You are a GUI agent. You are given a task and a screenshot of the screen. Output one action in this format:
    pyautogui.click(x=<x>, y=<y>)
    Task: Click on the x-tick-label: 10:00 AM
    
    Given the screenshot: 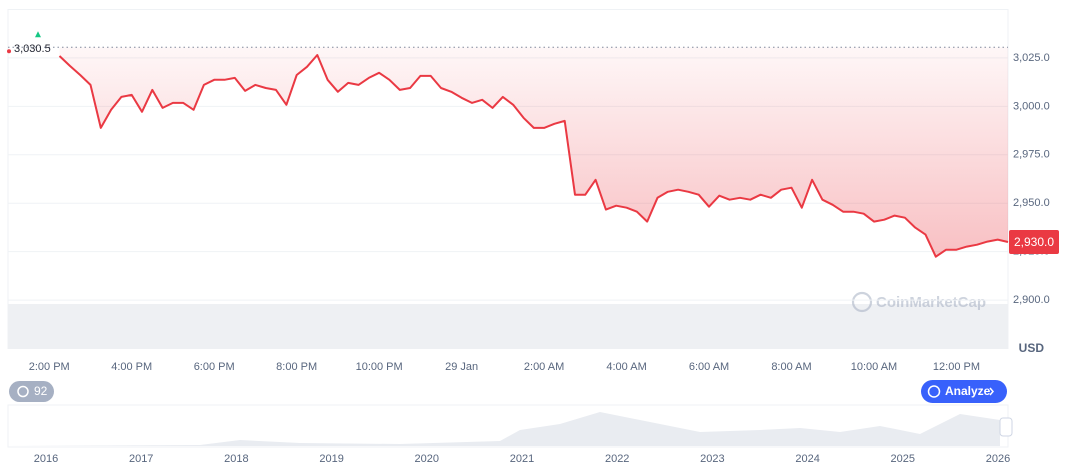 What is the action you would take?
    pyautogui.click(x=874, y=367)
    